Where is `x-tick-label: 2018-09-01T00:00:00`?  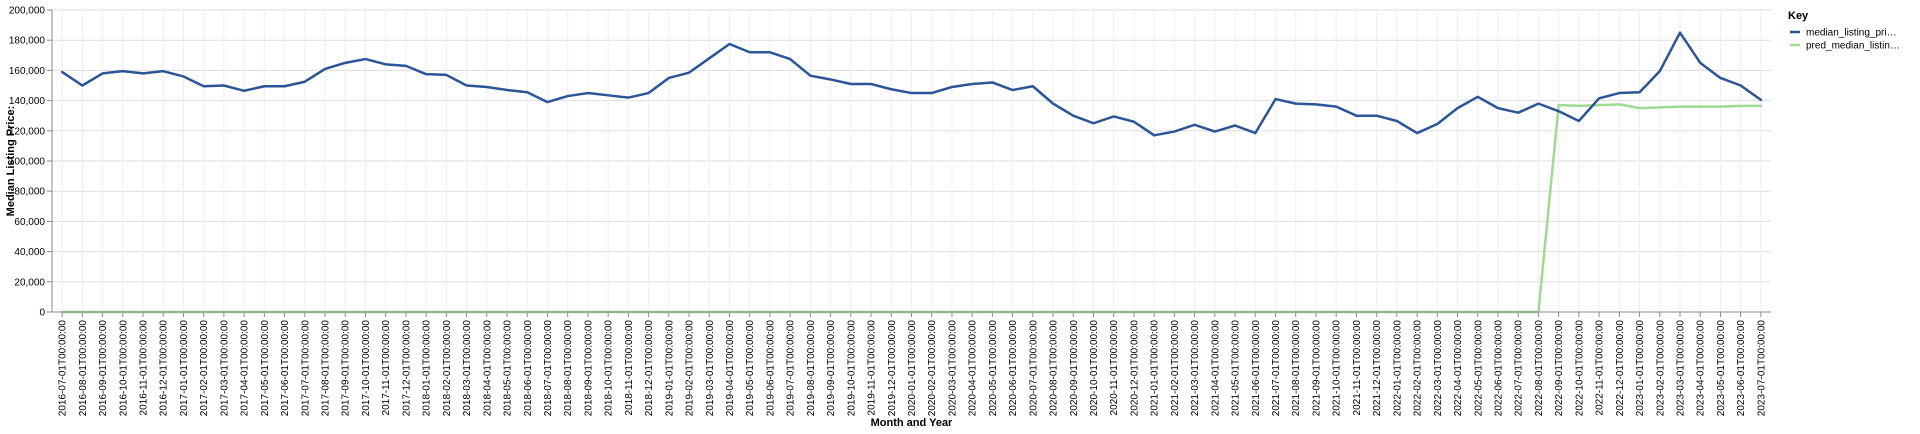
x-tick-label: 2018-09-01T00:00:00 is located at coordinates (588, 368).